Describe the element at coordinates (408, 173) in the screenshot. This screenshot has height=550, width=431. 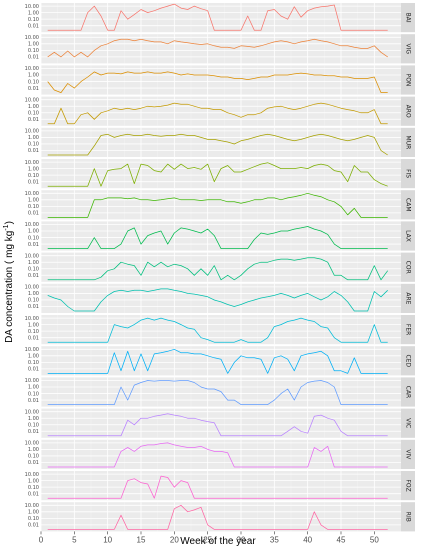
I see `facet-strip-label: FIS` at that location.